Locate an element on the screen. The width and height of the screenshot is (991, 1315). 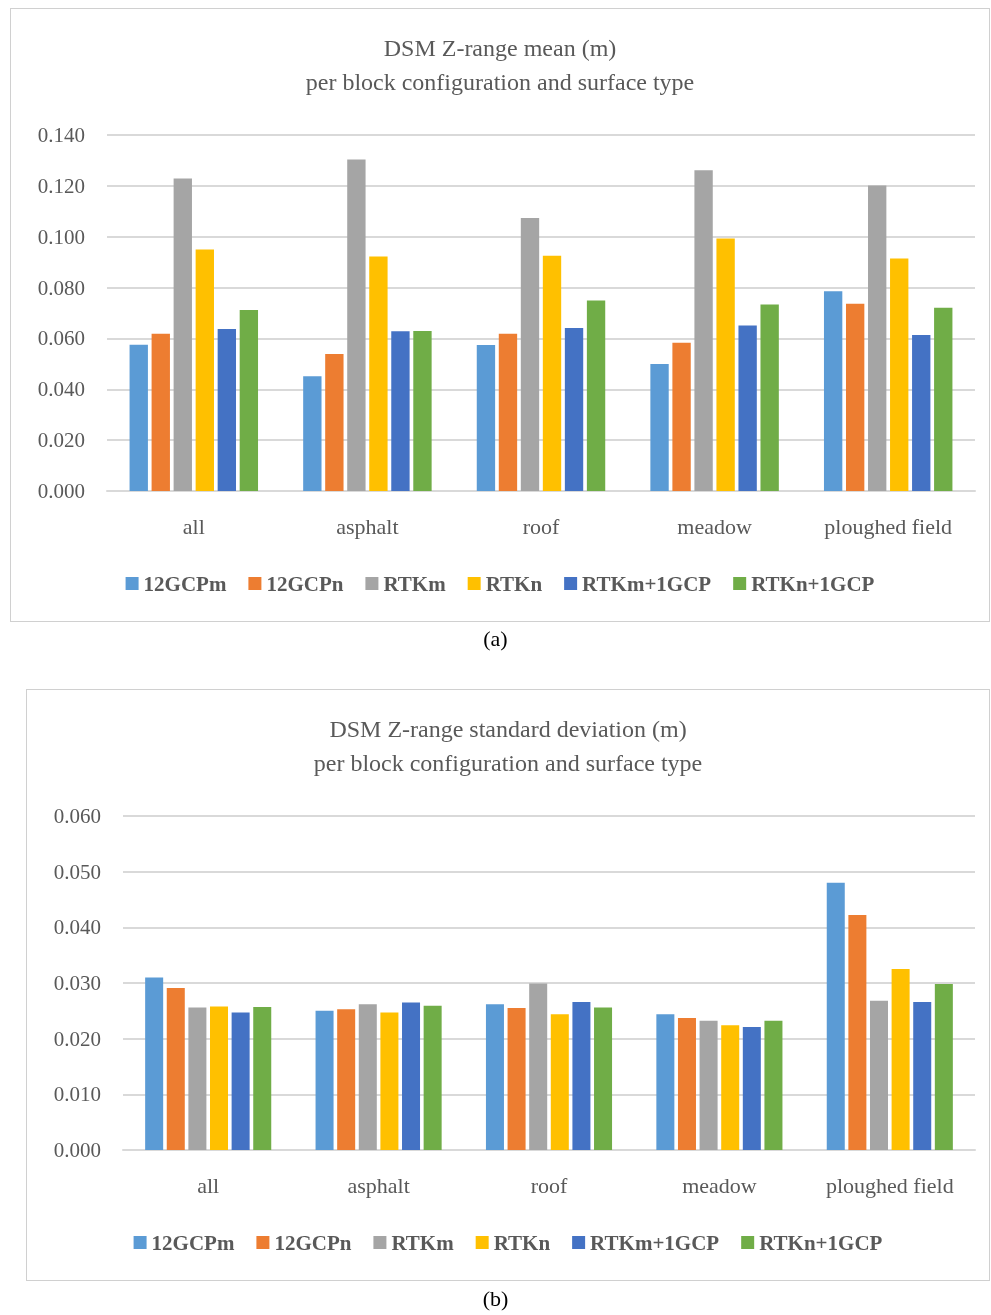
y-tick-label: 0.080 is located at coordinates (61, 287).